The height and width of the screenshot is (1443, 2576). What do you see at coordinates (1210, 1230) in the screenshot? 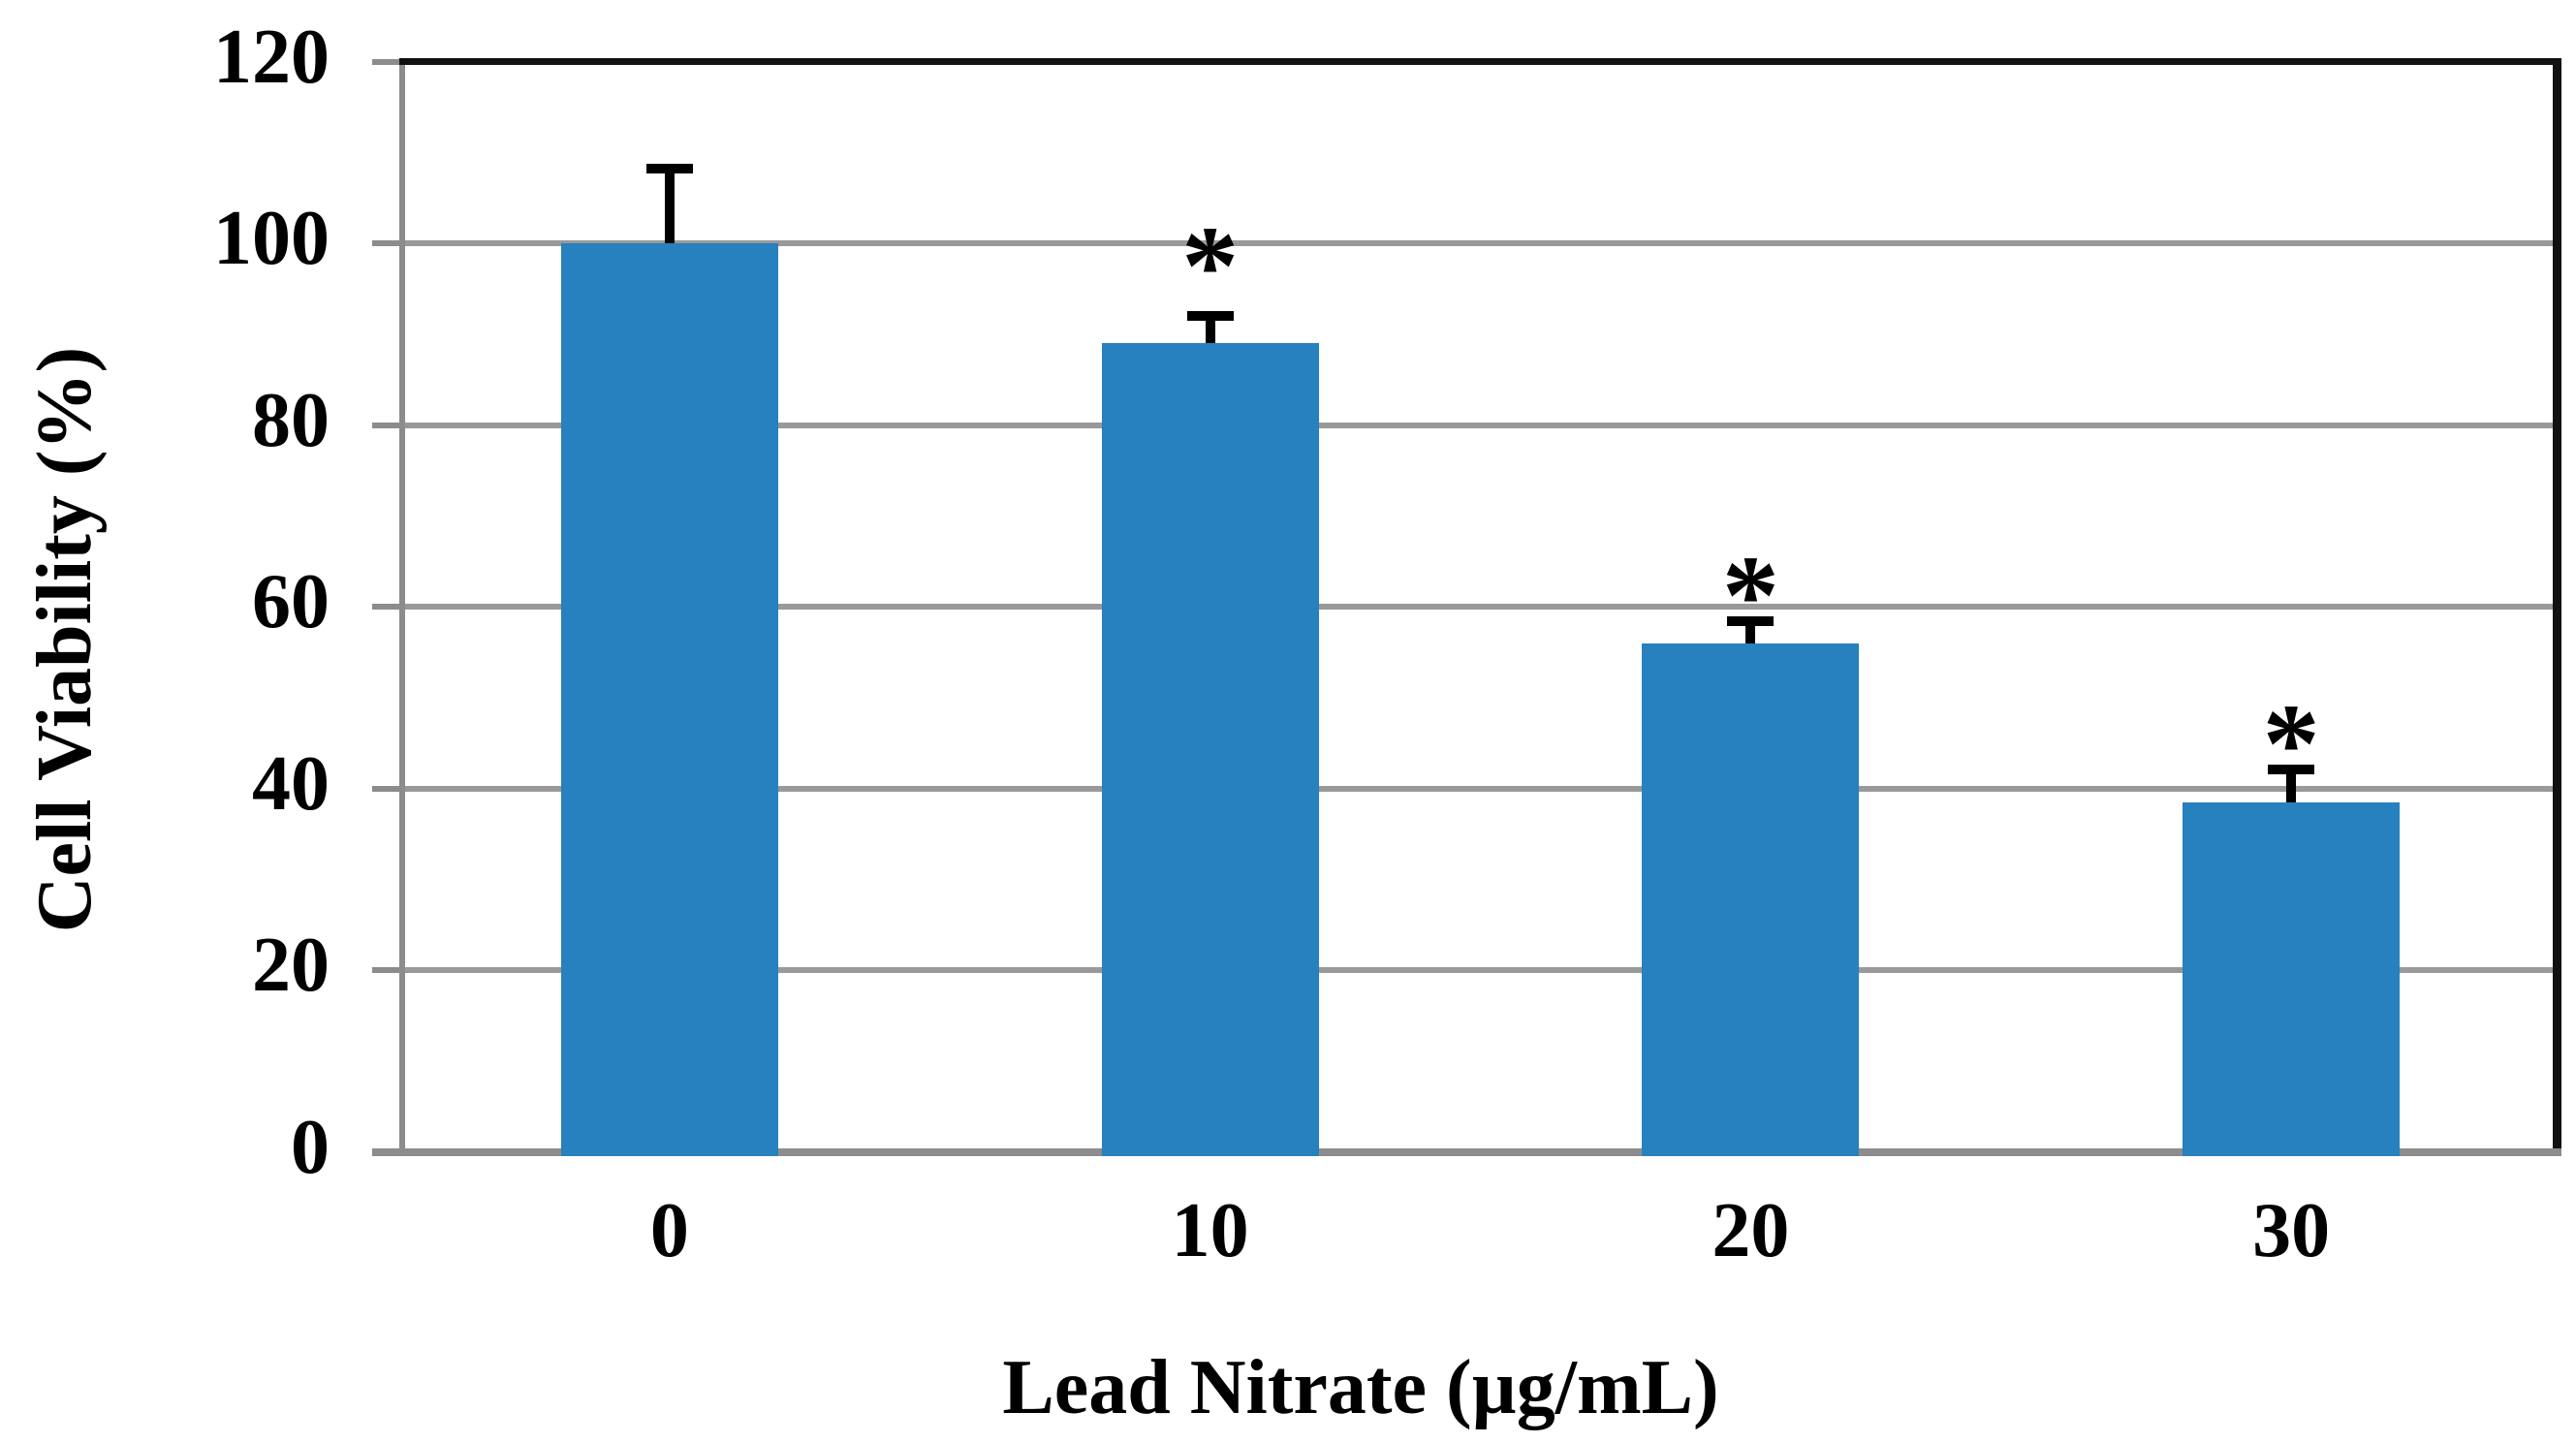
I see `x-tick-label: 10` at bounding box center [1210, 1230].